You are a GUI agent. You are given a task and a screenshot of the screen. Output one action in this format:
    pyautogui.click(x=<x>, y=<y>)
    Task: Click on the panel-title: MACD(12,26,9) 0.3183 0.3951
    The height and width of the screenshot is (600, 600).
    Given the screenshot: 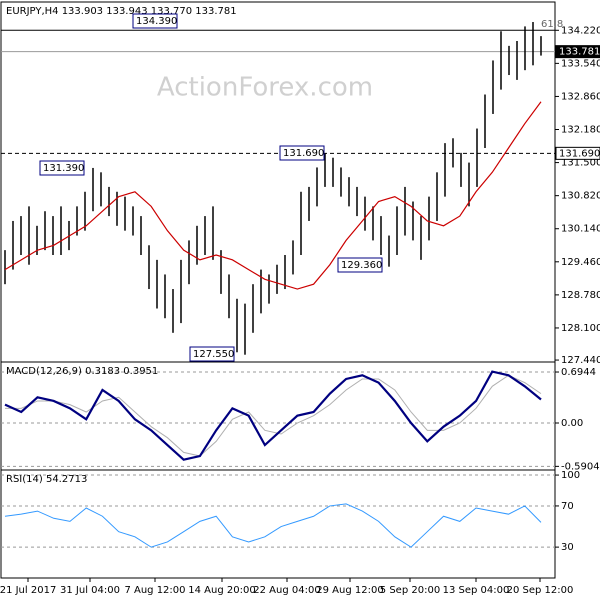 What is the action you would take?
    pyautogui.click(x=82, y=371)
    